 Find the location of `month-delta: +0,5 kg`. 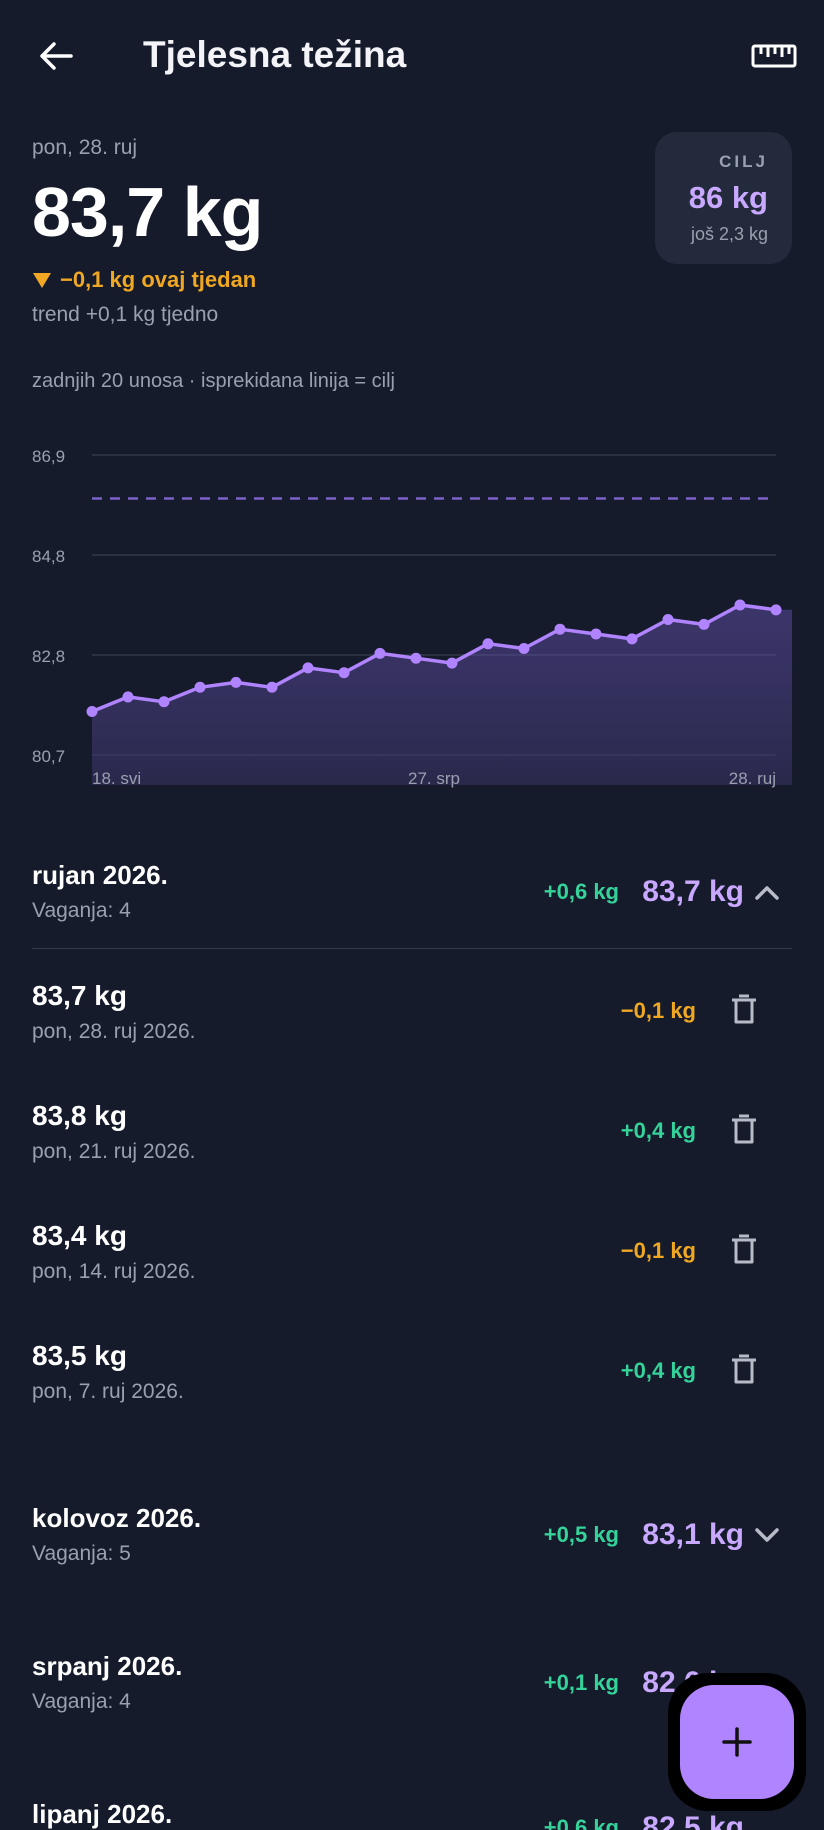

month-delta: +0,5 kg is located at coordinates (581, 1534).